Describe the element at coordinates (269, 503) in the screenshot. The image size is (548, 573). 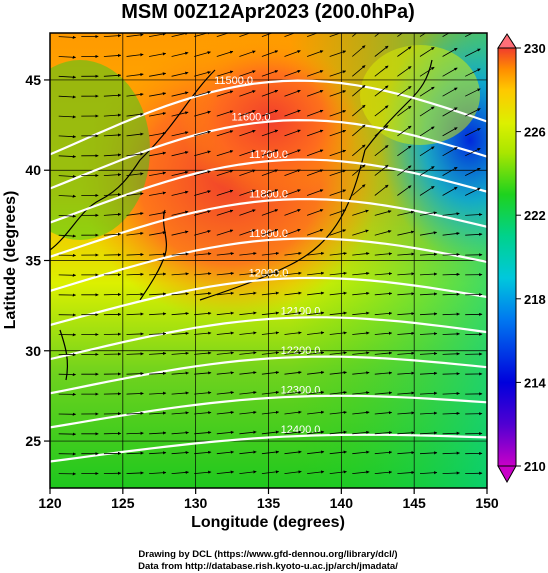
I see `x-tick-label: 135` at that location.